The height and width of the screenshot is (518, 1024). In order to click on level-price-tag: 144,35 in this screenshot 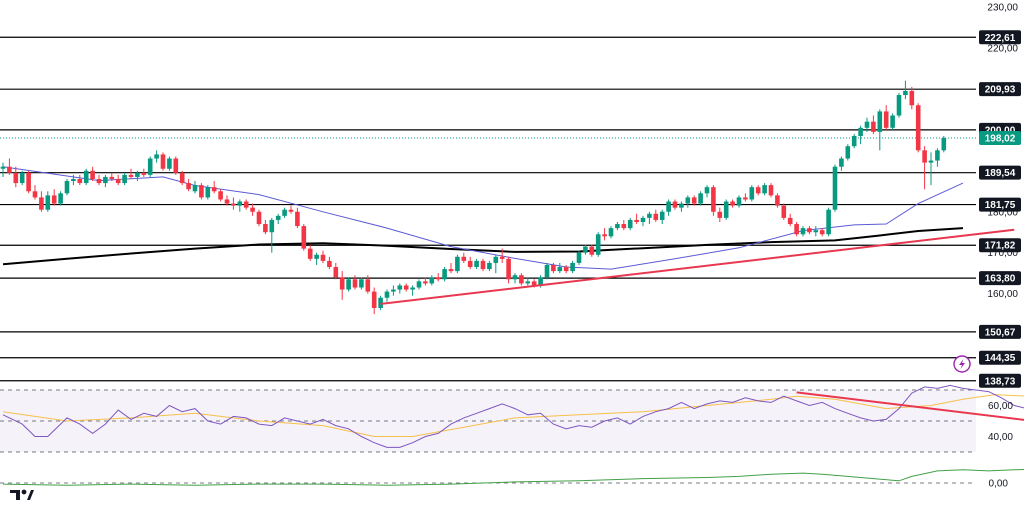, I will do `click(1000, 357)`.